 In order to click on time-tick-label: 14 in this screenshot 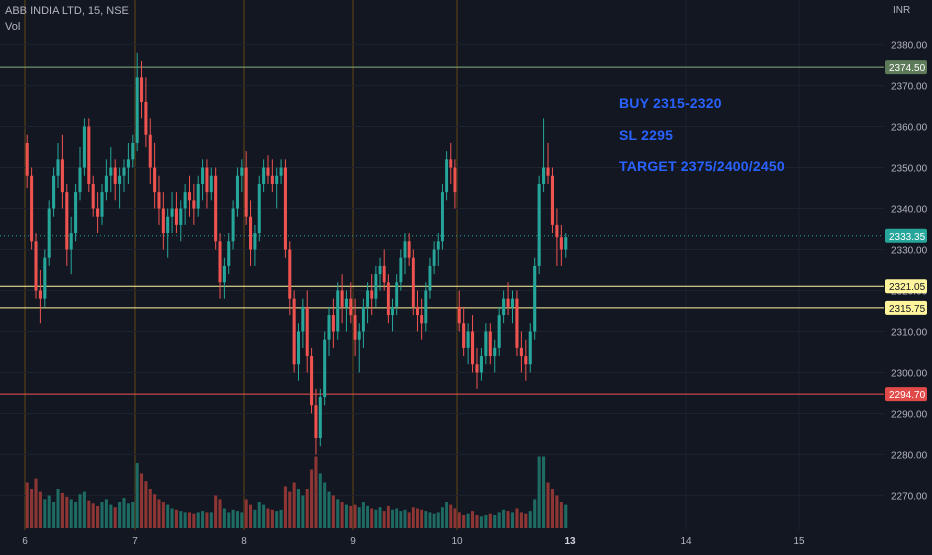, I will do `click(686, 541)`.